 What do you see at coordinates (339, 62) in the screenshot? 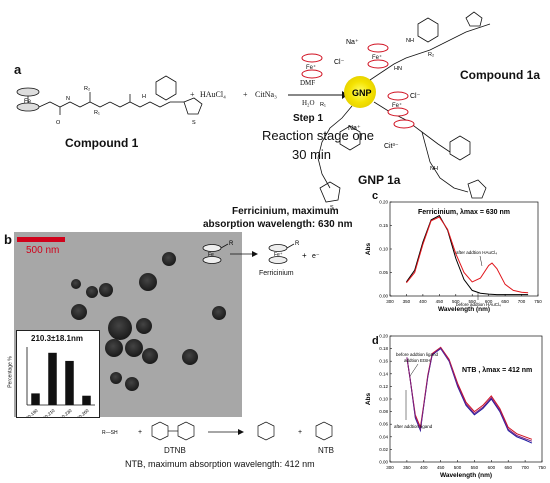
I see `cl-ion-1: Cl⁻` at bounding box center [339, 62].